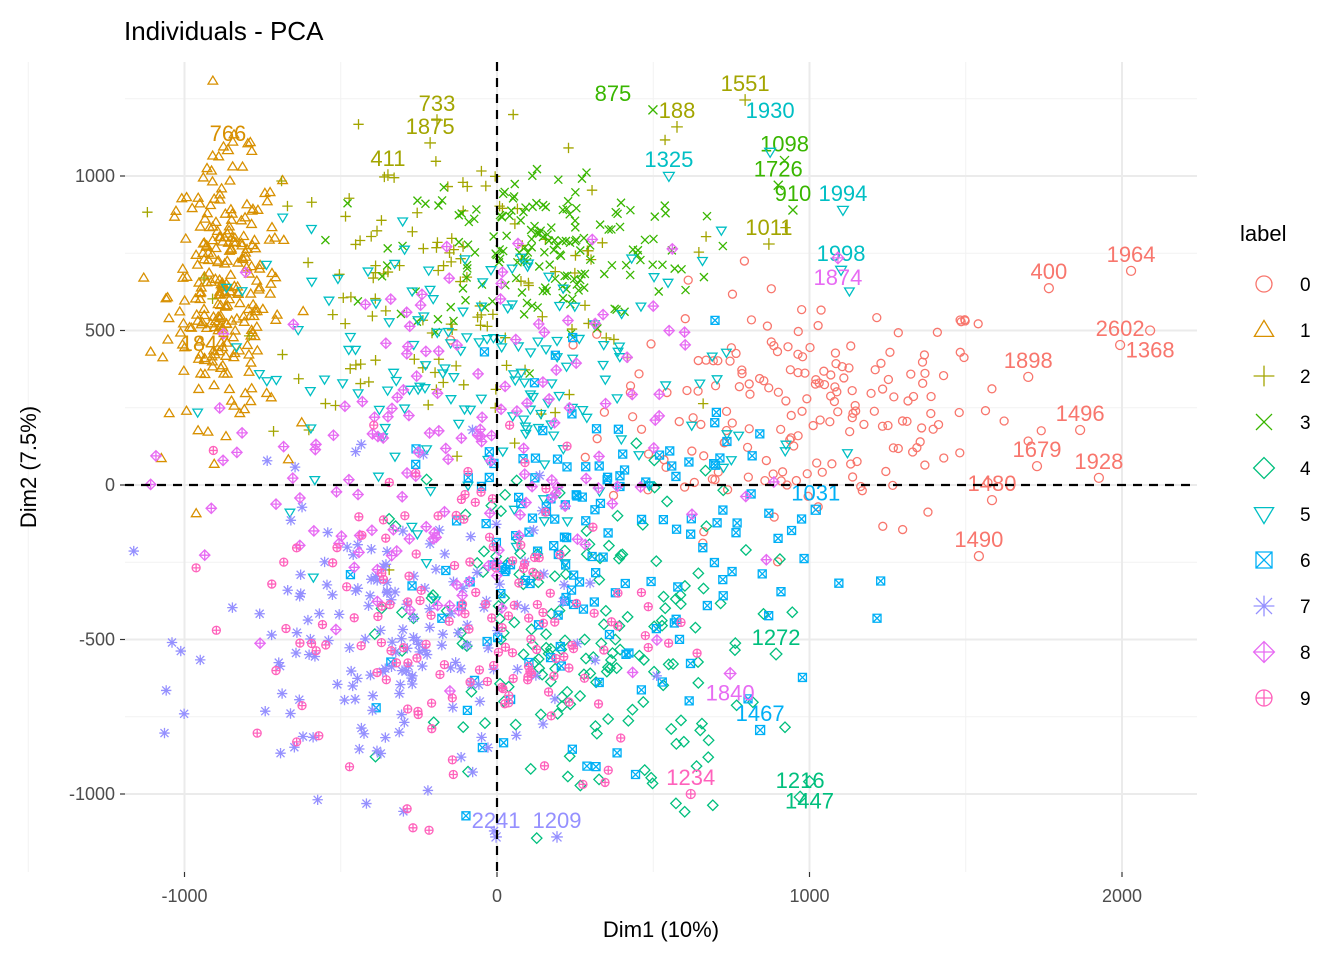  What do you see at coordinates (184, 896) in the screenshot?
I see `x-tick-label: -1000` at bounding box center [184, 896].